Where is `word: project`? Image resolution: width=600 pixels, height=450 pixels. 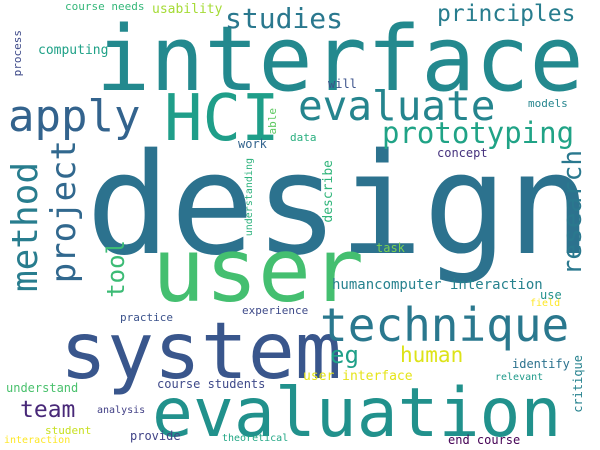 word: project is located at coordinates (64, 212).